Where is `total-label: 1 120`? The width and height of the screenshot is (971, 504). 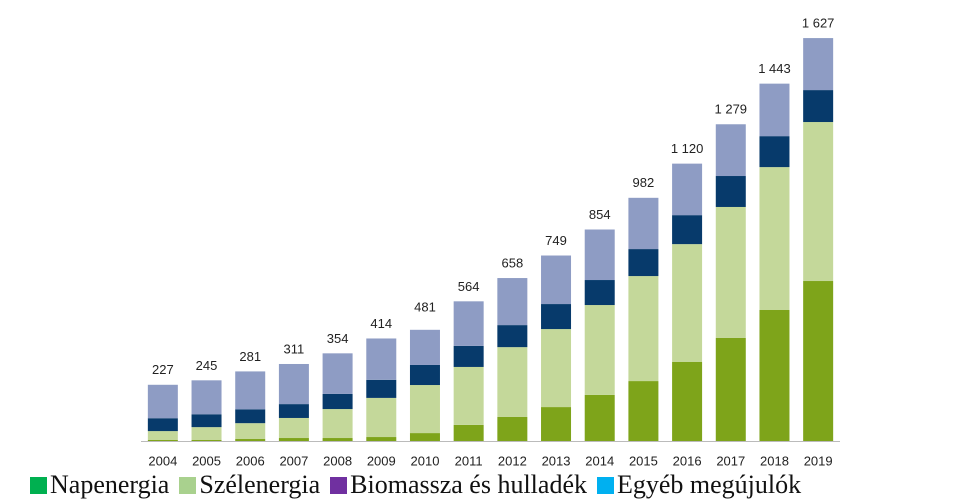 total-label: 1 120 is located at coordinates (687, 148).